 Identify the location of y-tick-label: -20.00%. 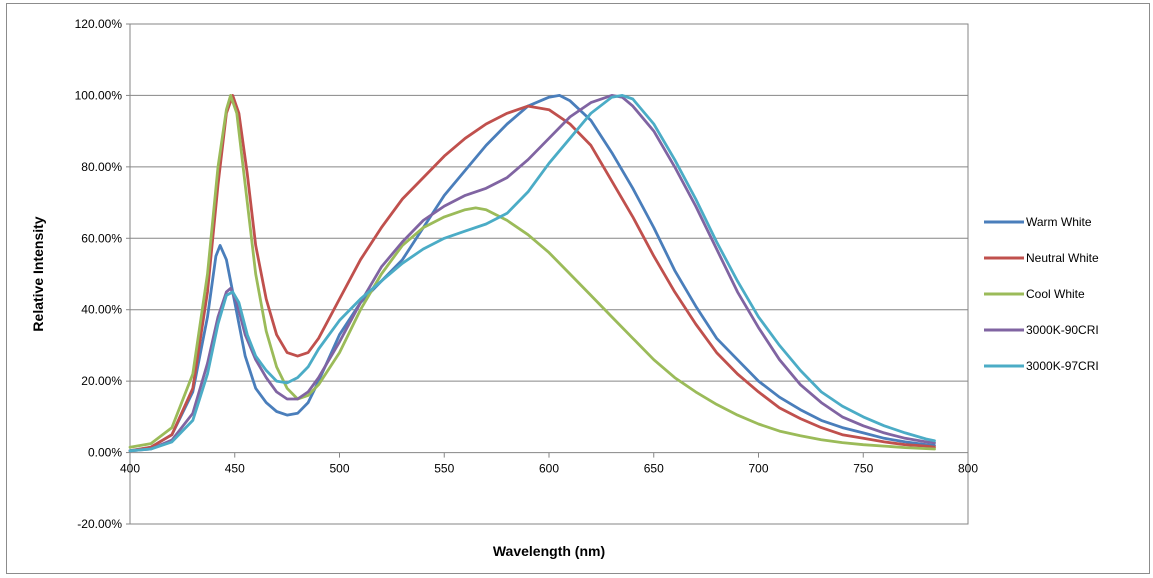
(99, 524).